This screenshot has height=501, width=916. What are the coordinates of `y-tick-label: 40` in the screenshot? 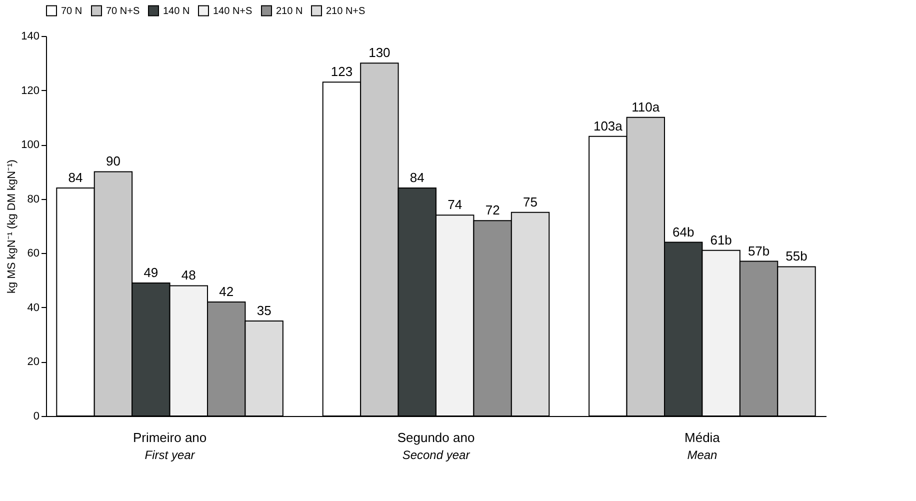 It's located at (33, 308).